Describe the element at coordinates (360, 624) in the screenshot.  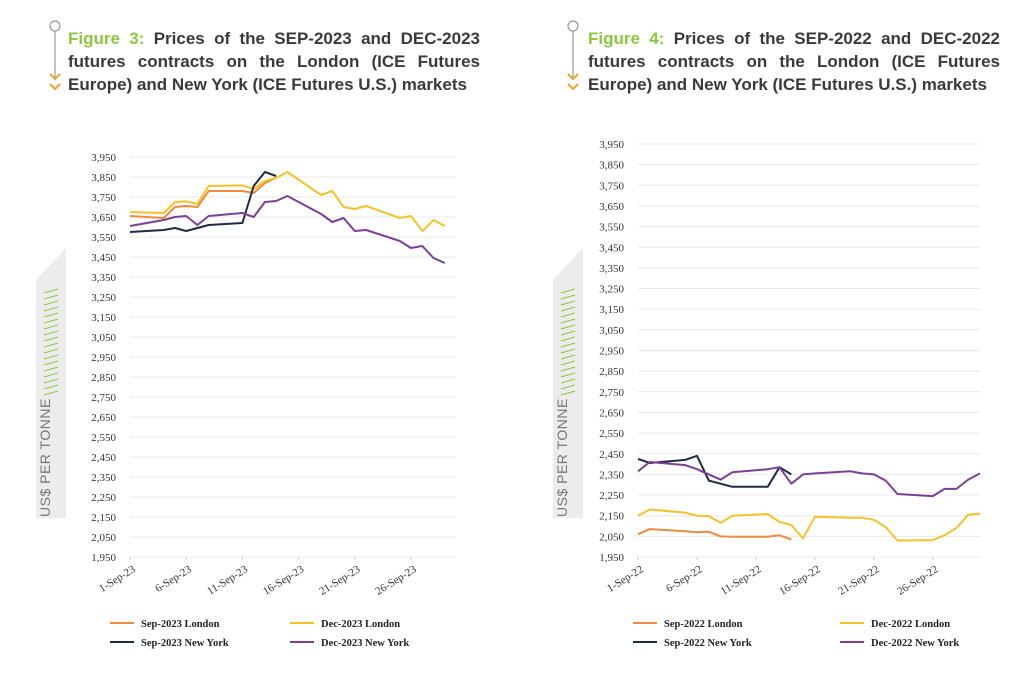
I see `legend-label: Dec-2023 London` at that location.